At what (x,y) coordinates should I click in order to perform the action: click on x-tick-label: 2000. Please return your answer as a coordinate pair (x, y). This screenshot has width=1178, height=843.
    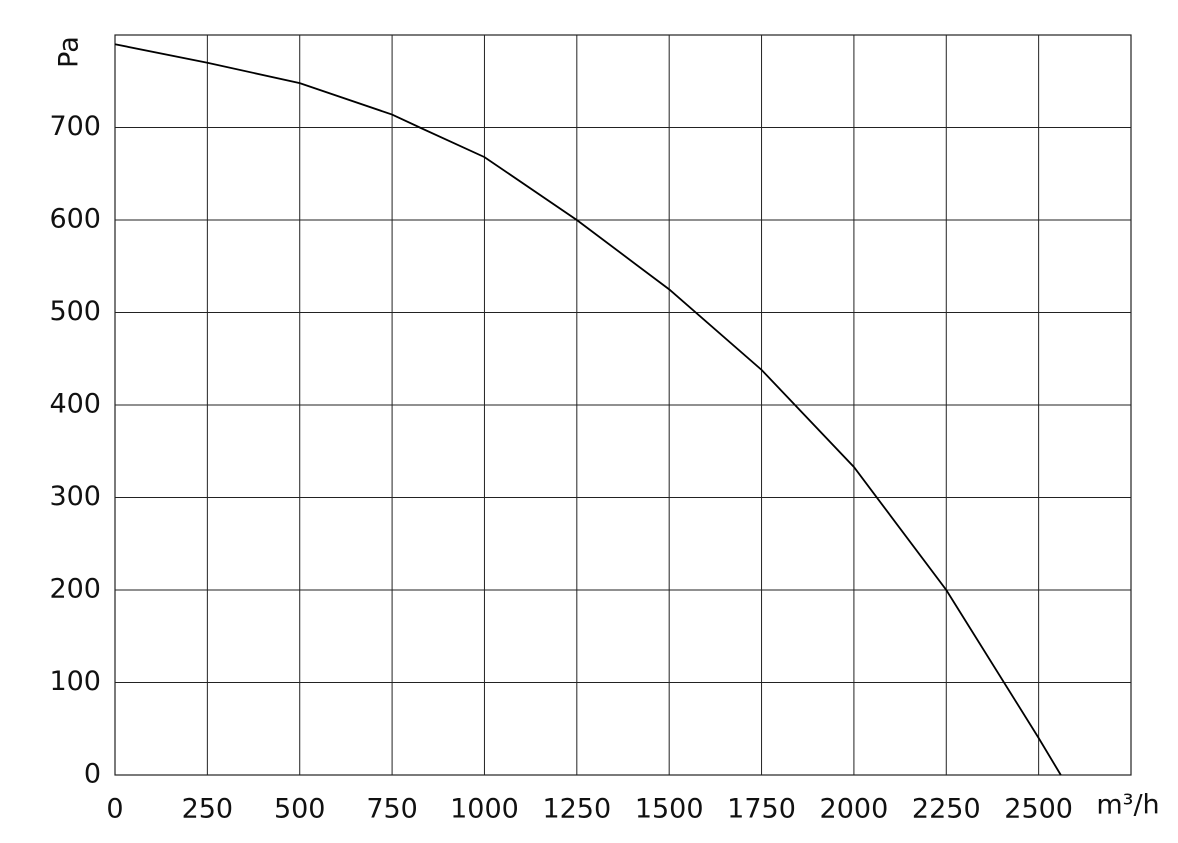
    Looking at the image, I should click on (854, 809).